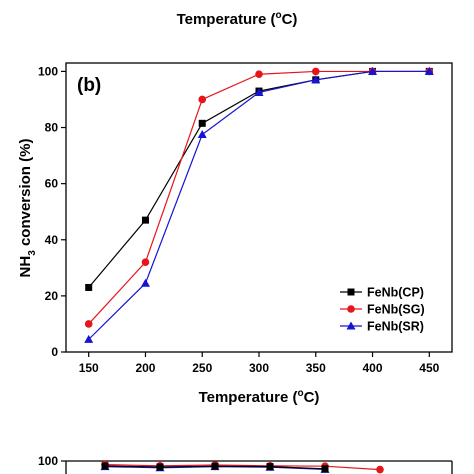 This screenshot has height=474, width=474. I want to click on top-caption: Temperature (oC), so click(237, 19).